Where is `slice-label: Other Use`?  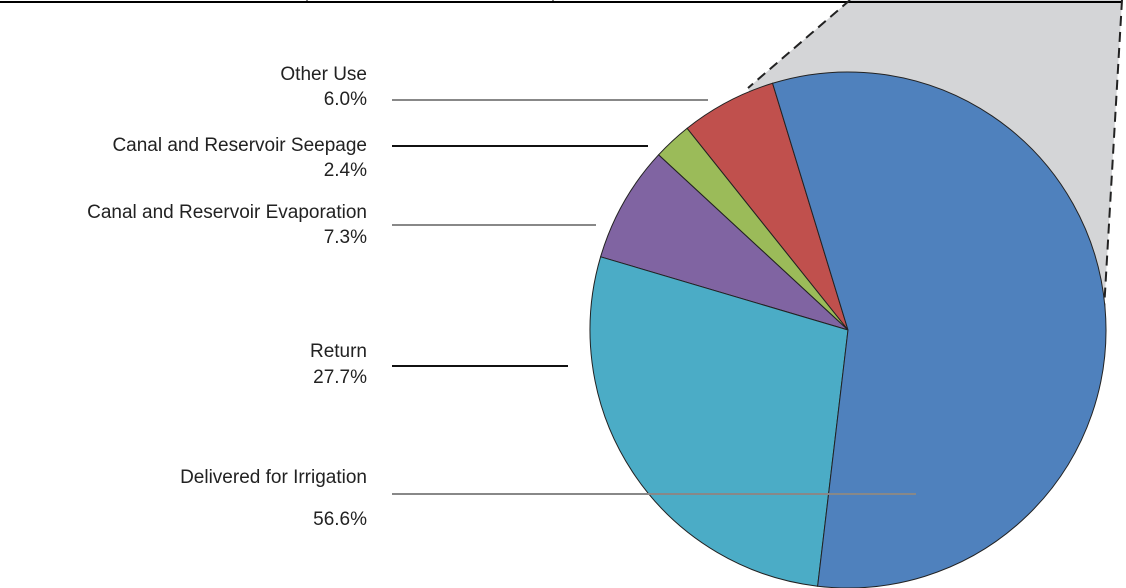
slice-label: Other Use is located at coordinates (323, 74).